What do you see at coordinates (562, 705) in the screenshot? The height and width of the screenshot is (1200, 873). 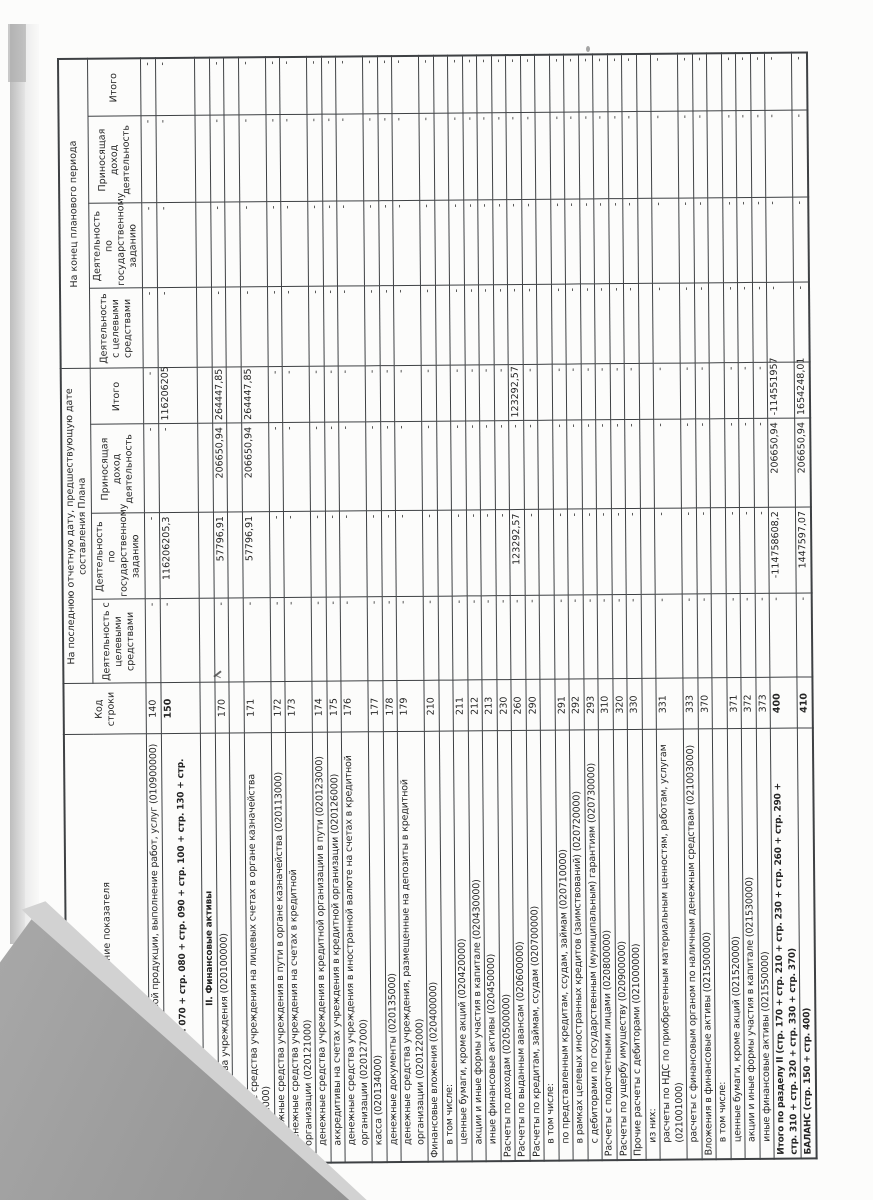 I see `row-code-cell: 291` at bounding box center [562, 705].